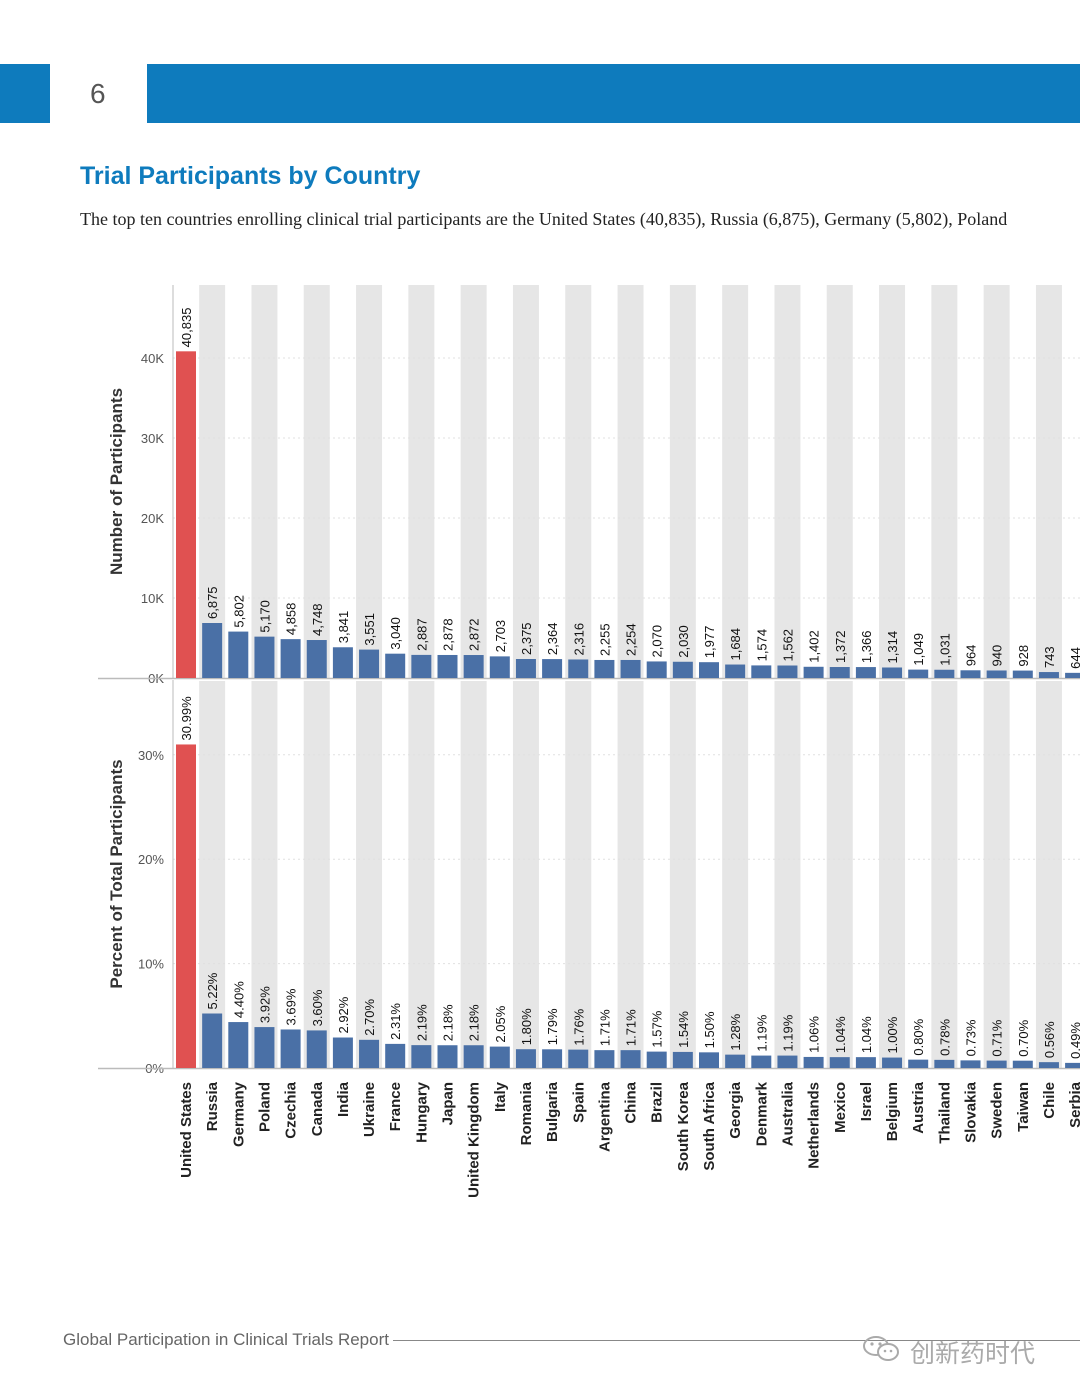 This screenshot has height=1397, width=1080. Describe the element at coordinates (814, 646) in the screenshot. I see `data-label: 1,402` at that location.